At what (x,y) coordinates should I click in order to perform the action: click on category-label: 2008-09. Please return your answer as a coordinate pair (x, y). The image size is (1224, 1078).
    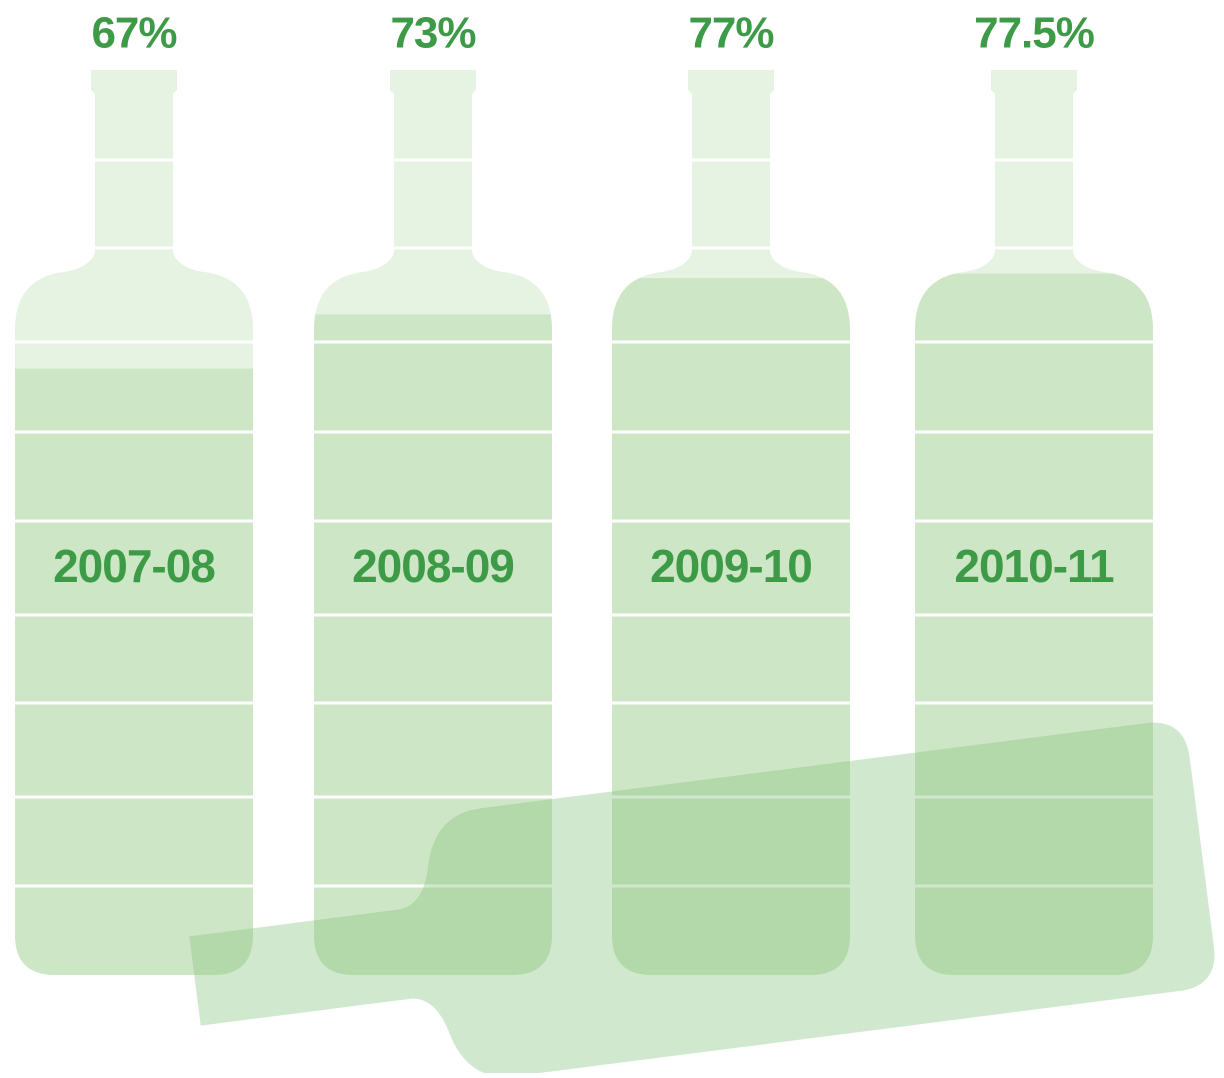
    Looking at the image, I should click on (433, 566).